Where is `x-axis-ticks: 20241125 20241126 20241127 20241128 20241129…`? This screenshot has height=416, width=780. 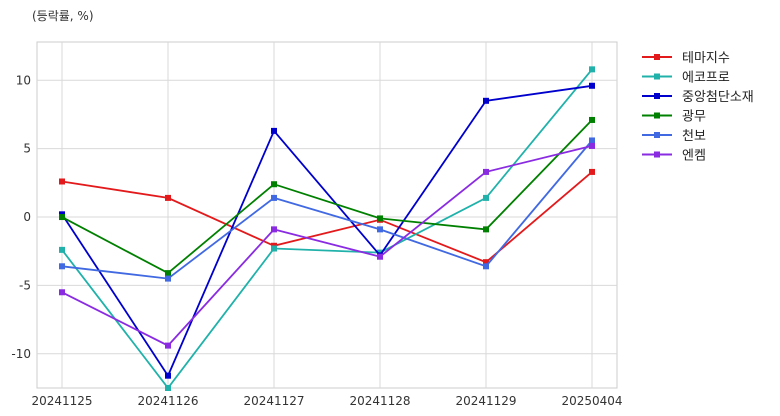
x-axis-ticks: 20241125 20241126 20241127 20241128 20241129… is located at coordinates (326, 401).